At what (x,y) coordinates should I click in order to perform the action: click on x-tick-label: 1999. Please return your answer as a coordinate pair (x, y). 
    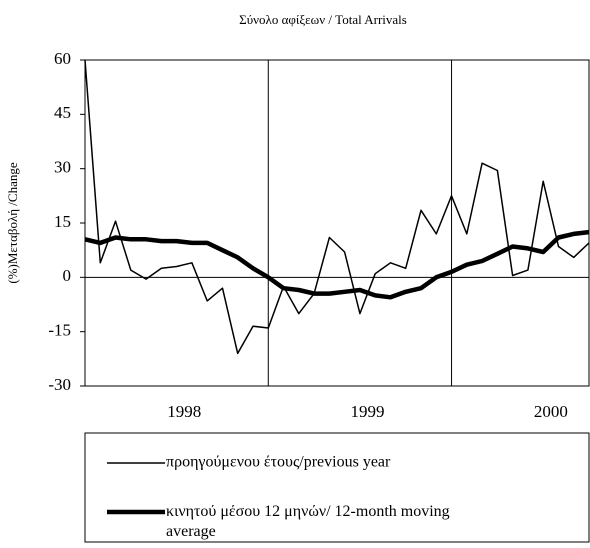
    Looking at the image, I should click on (368, 411).